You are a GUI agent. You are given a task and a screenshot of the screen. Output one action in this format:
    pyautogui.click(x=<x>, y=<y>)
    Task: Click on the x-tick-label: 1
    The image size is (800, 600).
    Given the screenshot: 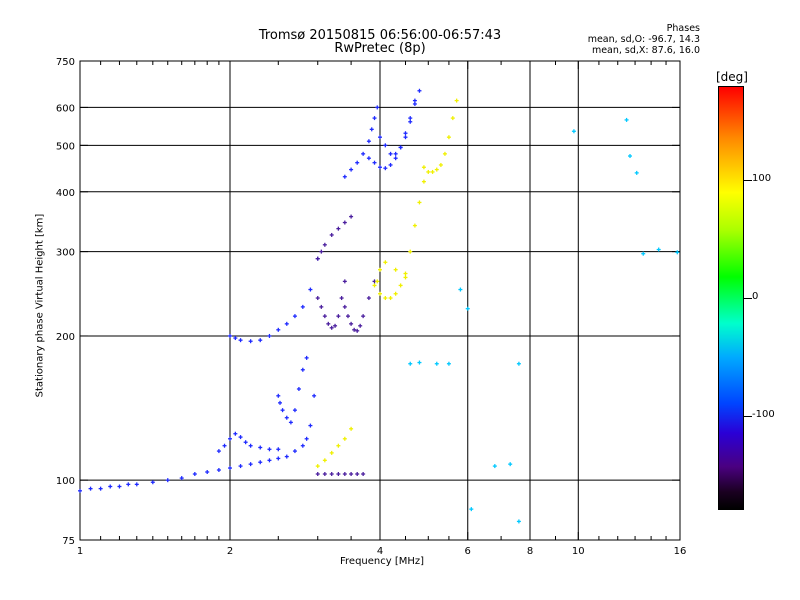 What is the action you would take?
    pyautogui.click(x=80, y=551)
    